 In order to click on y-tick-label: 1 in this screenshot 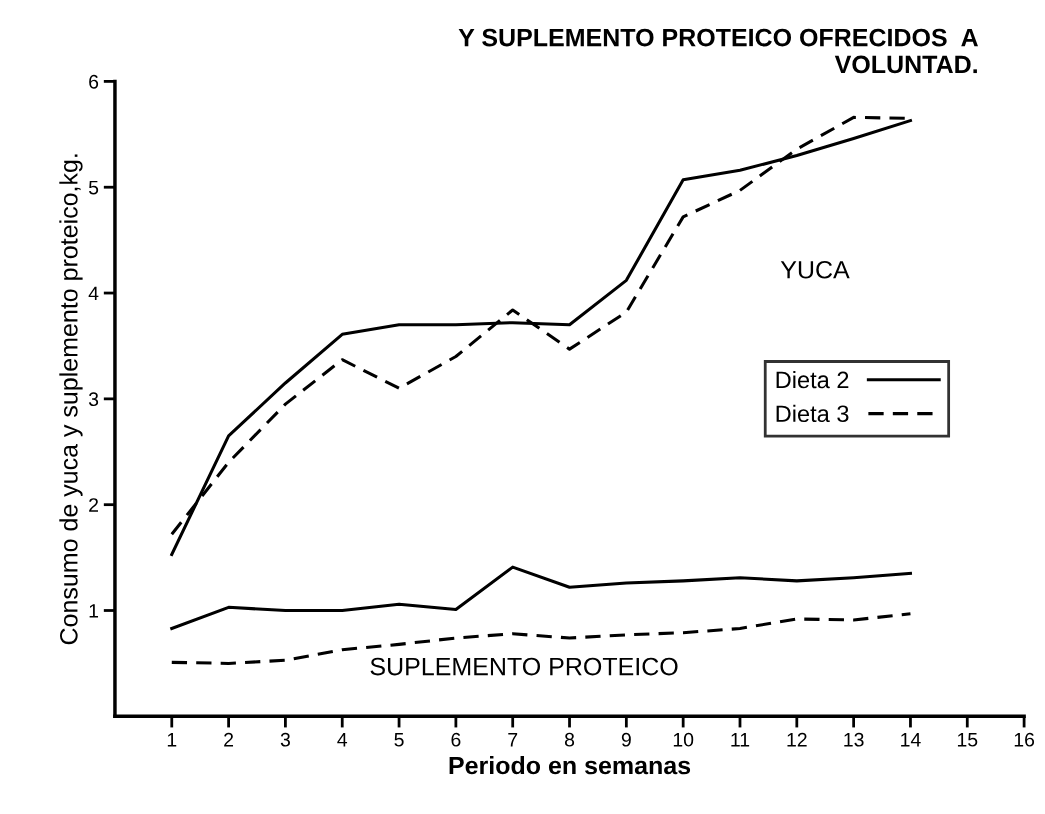, I will do `click(94, 611)`.